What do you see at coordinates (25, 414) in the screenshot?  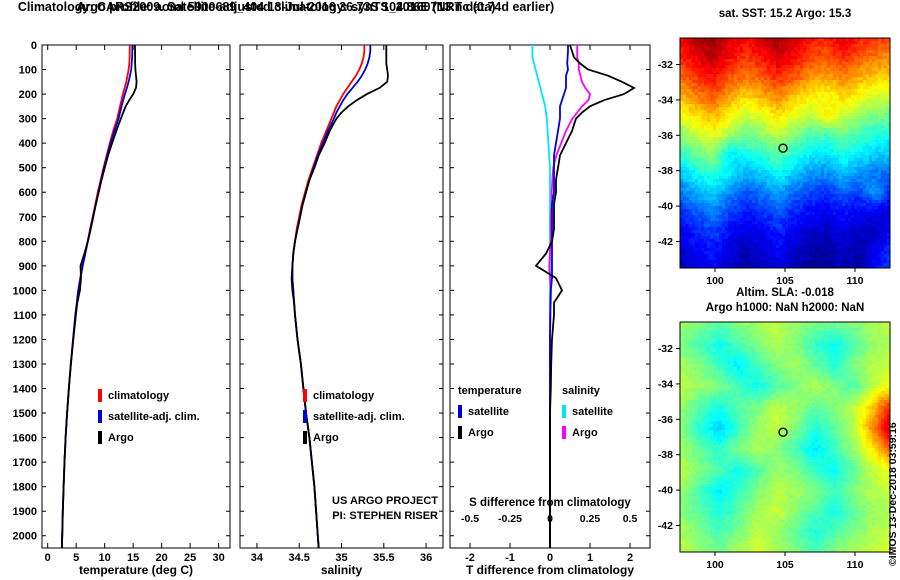 I see `svg-text: 1500` at bounding box center [25, 414].